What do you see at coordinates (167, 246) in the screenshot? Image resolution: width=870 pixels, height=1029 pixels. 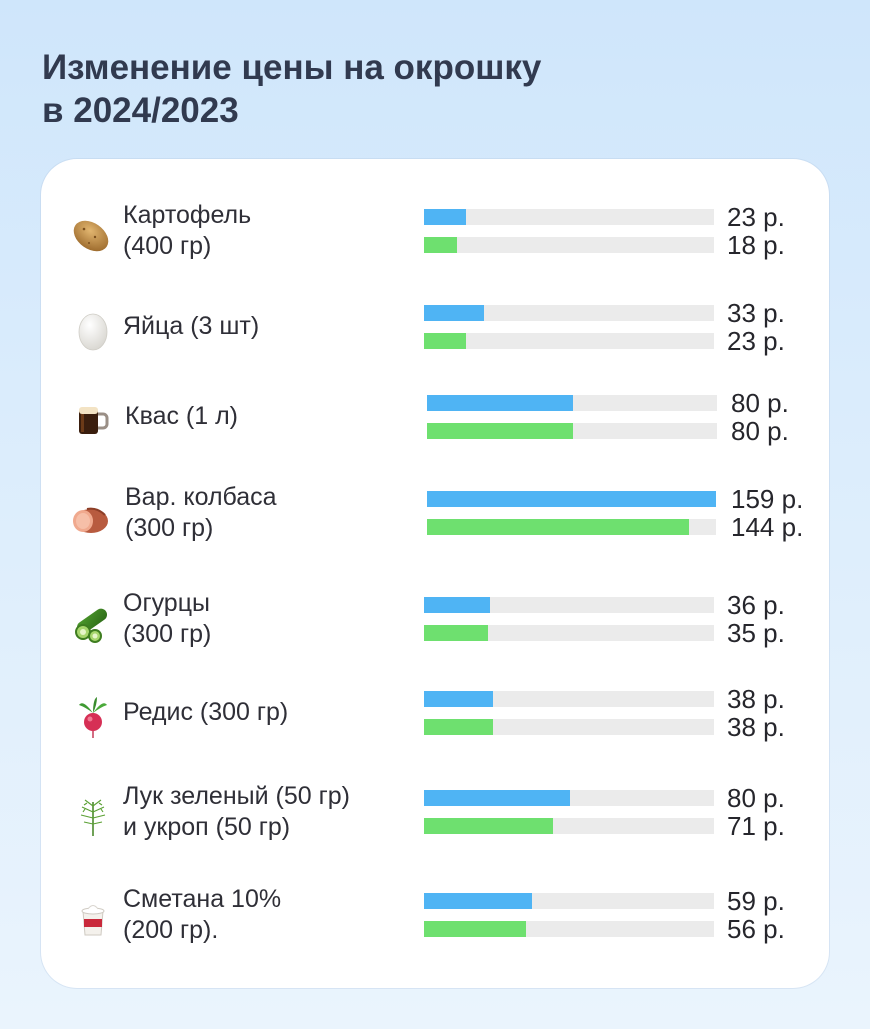 I see `category-label-line: (400 гр)` at bounding box center [167, 246].